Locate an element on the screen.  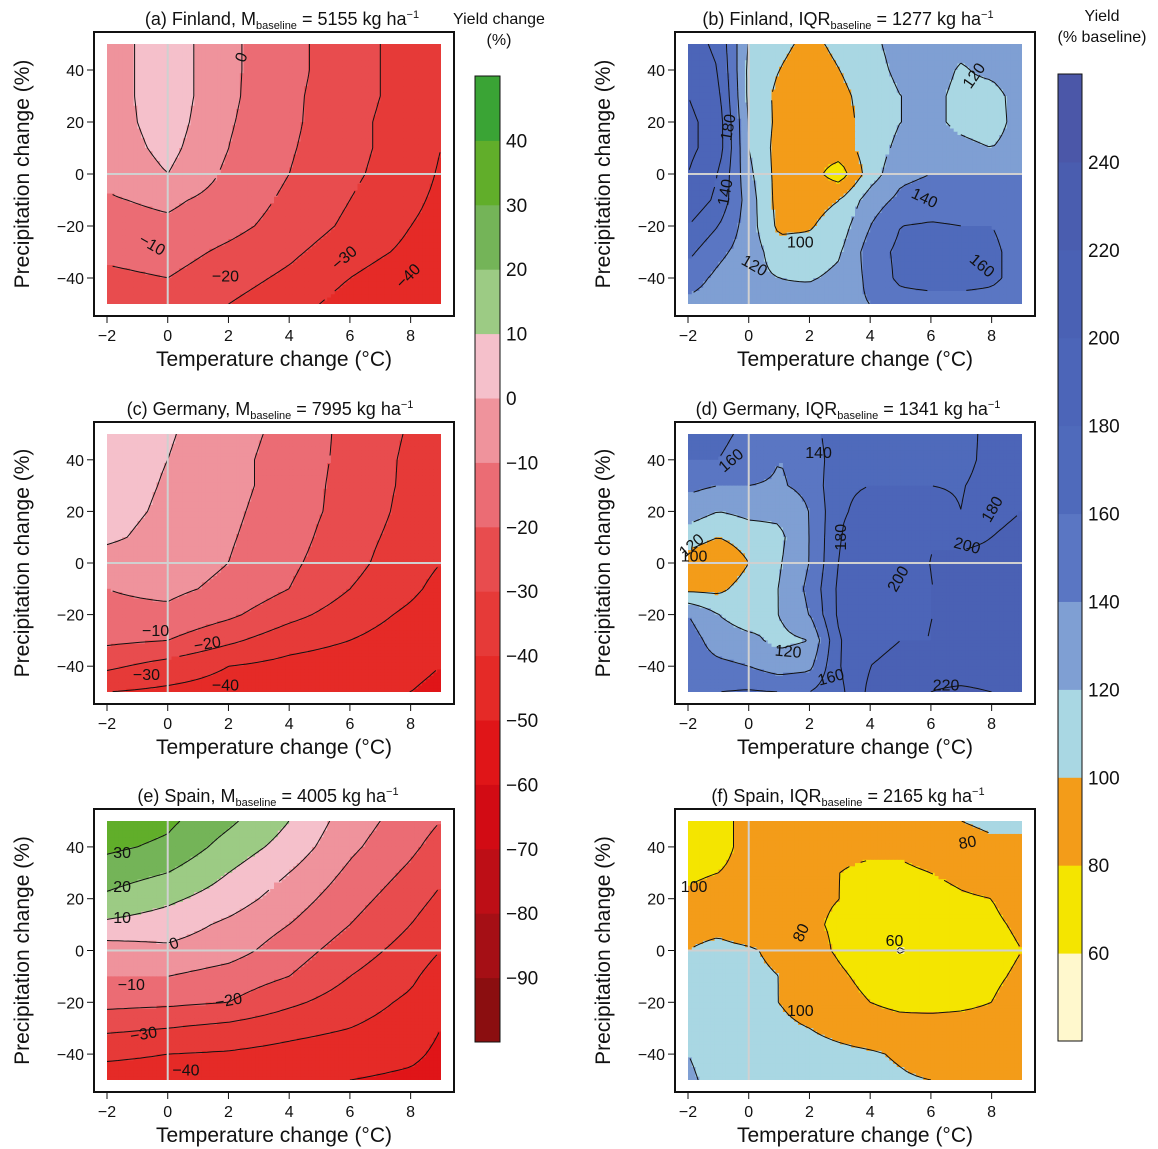
colorbar-tick-label: −60 is located at coordinates (522, 785).